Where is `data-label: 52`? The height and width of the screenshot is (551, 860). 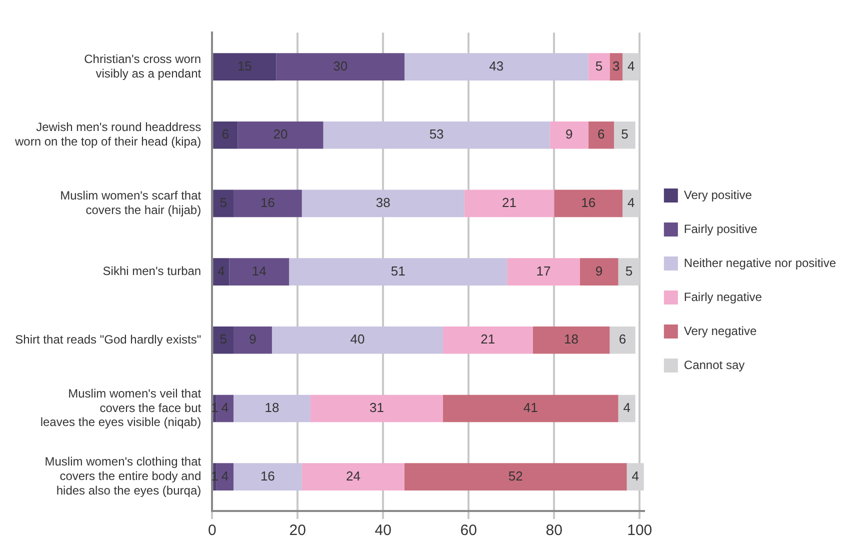
data-label: 52 is located at coordinates (515, 476).